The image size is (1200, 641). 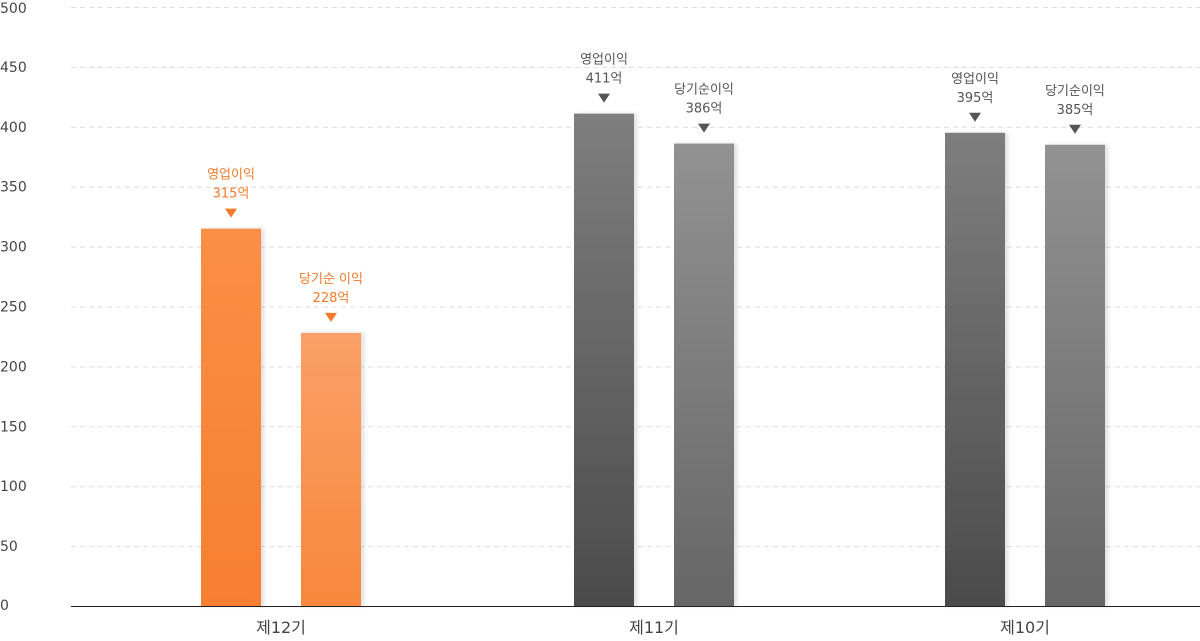 I want to click on data-label-value: 395억, so click(x=975, y=98).